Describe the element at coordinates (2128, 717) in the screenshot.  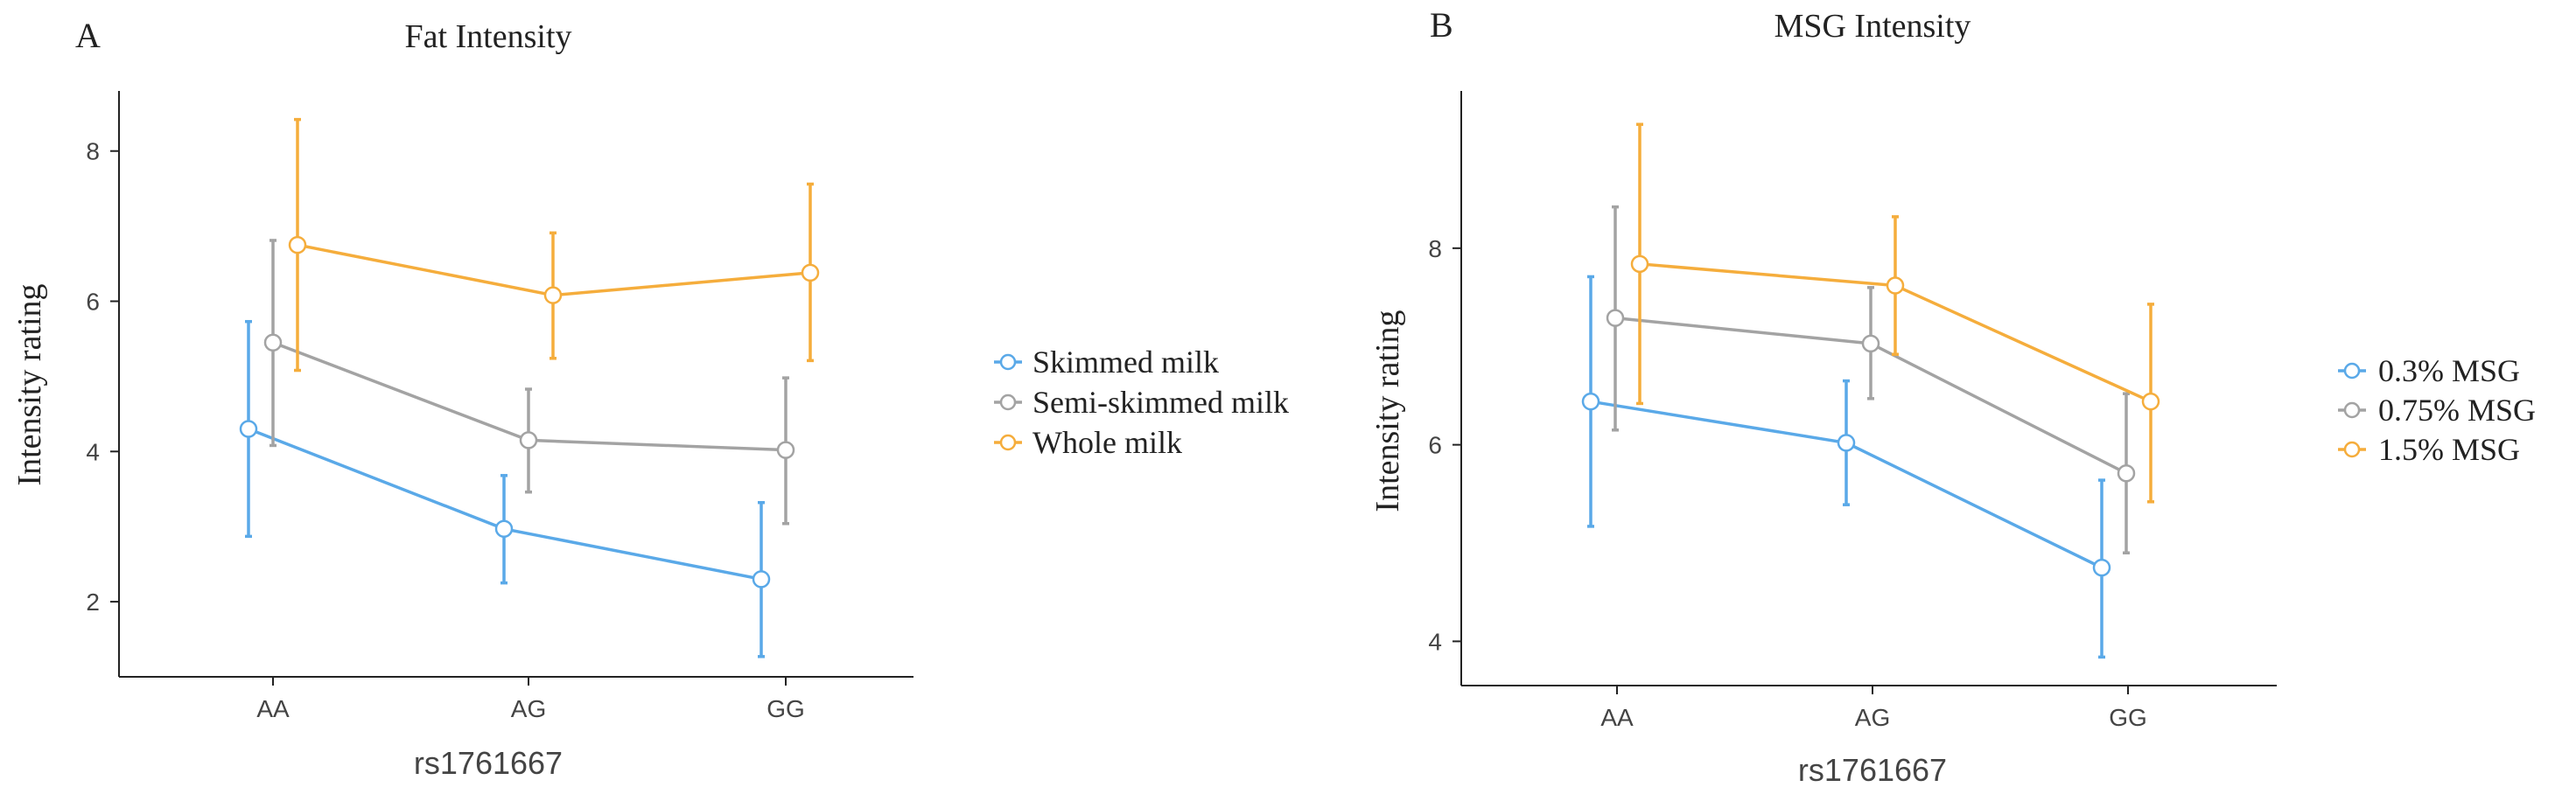
I see `x-tick-label-msg: GG` at that location.